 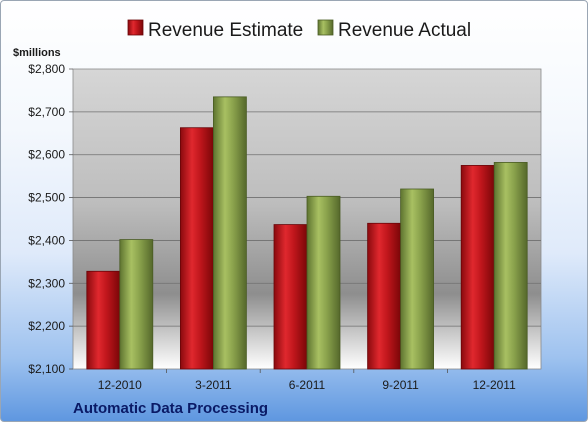 I want to click on y-tick-label: $2,200, so click(x=46, y=326).